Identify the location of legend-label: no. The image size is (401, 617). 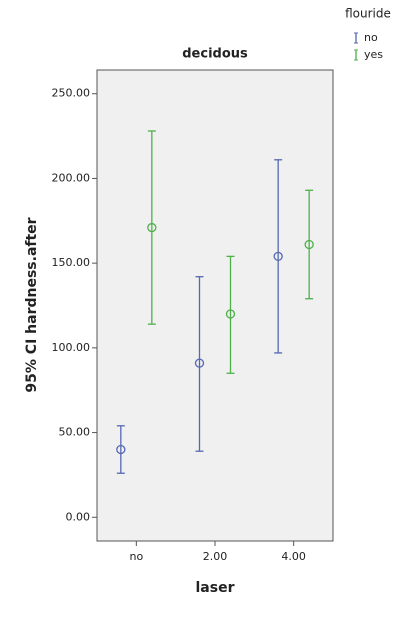
(371, 37).